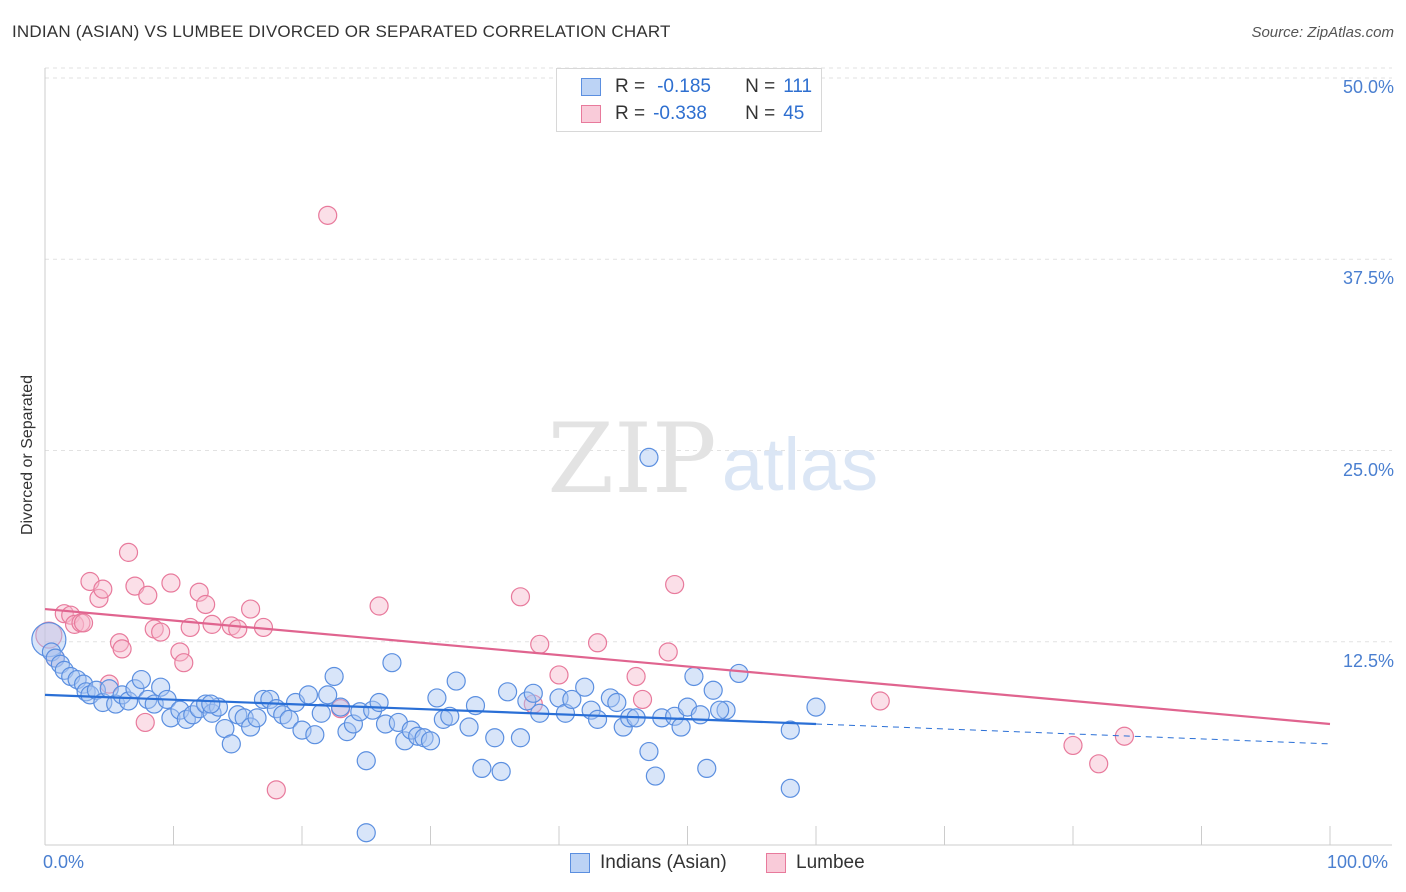  I want to click on legend-row-lumbee: R = -0.338 N = 45, so click(692, 114).